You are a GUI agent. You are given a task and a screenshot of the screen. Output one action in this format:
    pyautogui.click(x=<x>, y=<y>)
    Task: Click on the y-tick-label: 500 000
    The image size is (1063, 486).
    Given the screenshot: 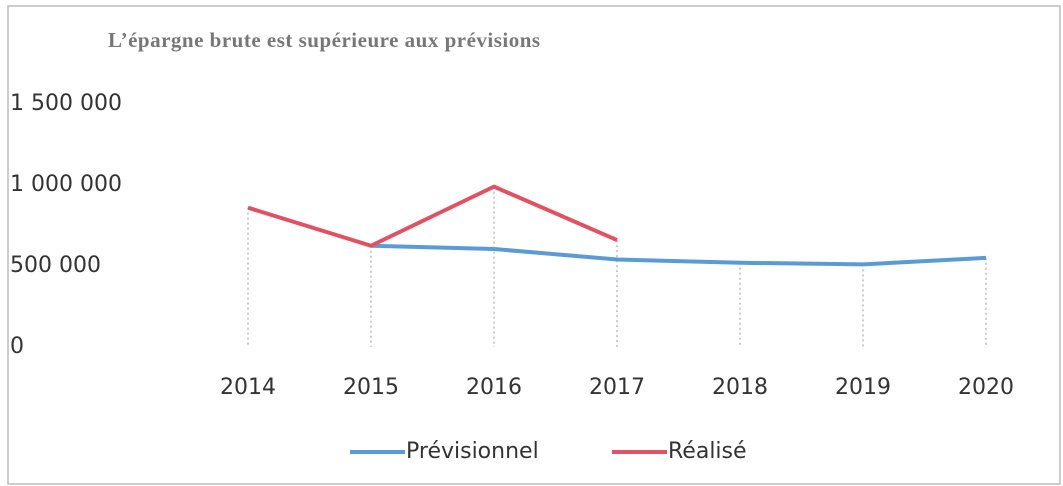 What is the action you would take?
    pyautogui.click(x=55, y=265)
    